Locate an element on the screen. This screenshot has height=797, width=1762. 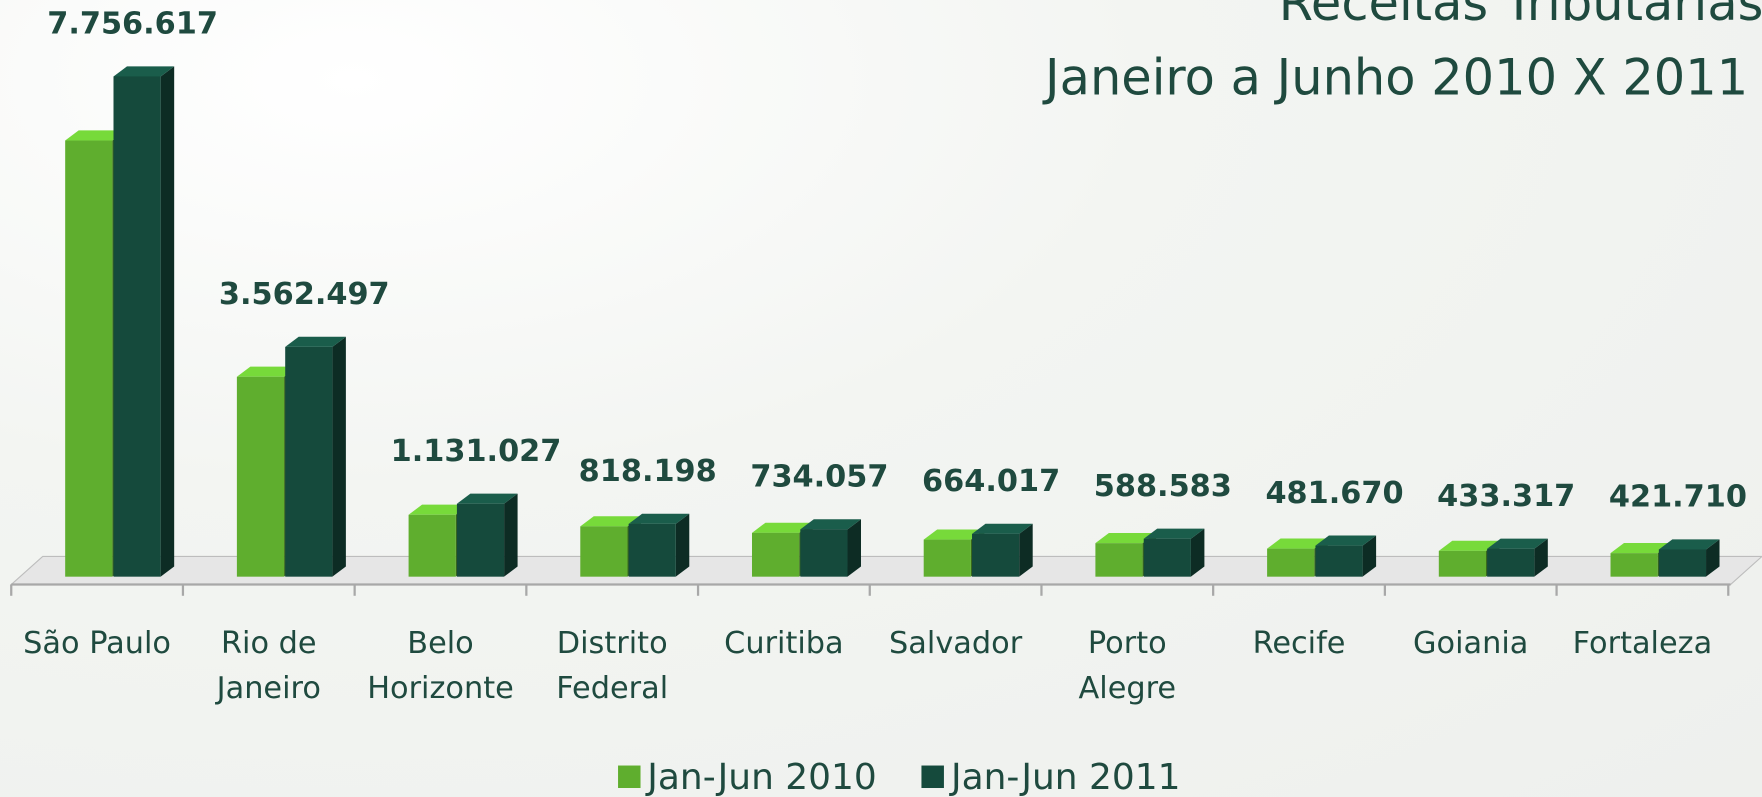
x-tick-label: Recife is located at coordinates (1299, 643).